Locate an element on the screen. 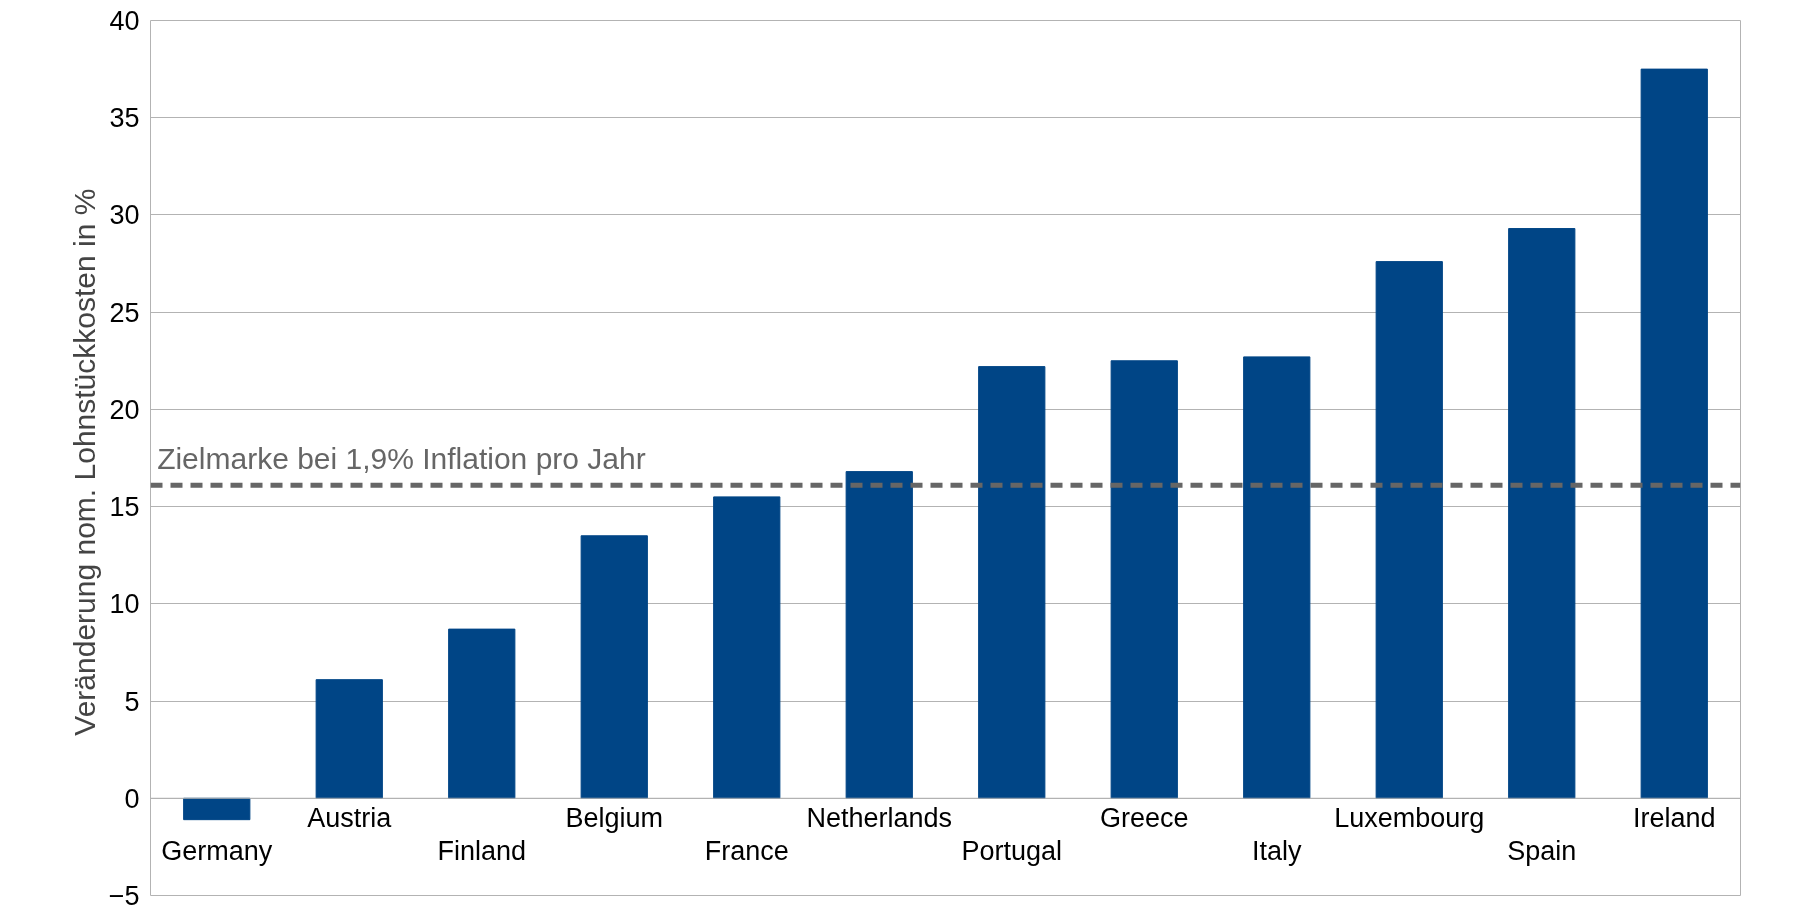 Image resolution: width=1795 pixels, height=914 pixels. x-tick-label: France is located at coordinates (746, 850).